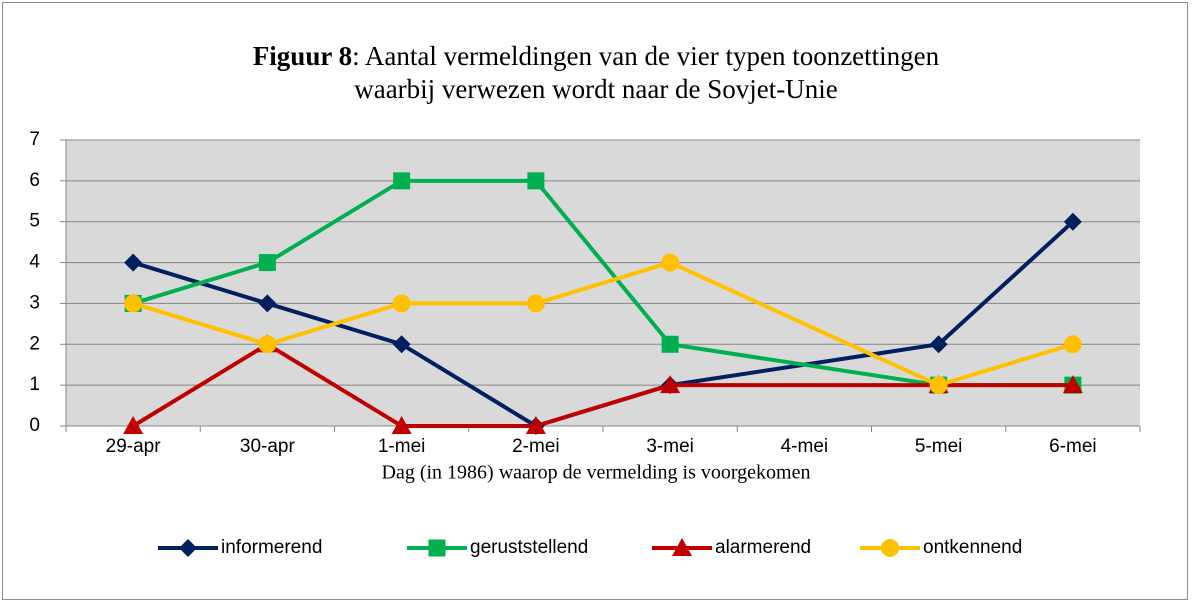 This screenshot has height=604, width=1192. What do you see at coordinates (34, 139) in the screenshot?
I see `y-tick-label: 7` at bounding box center [34, 139].